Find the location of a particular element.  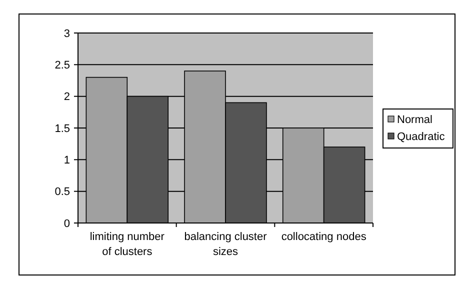

y-tick-label: 0 is located at coordinates (67, 224).